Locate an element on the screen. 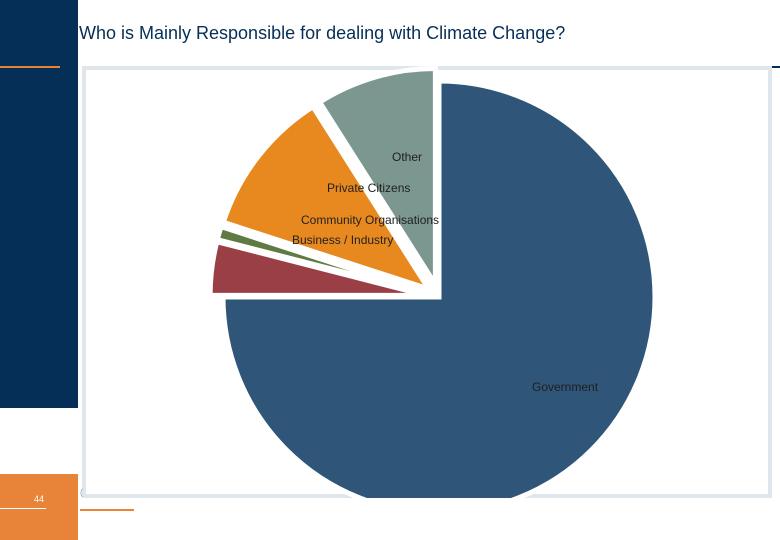  title-rule-right is located at coordinates (775, 67).